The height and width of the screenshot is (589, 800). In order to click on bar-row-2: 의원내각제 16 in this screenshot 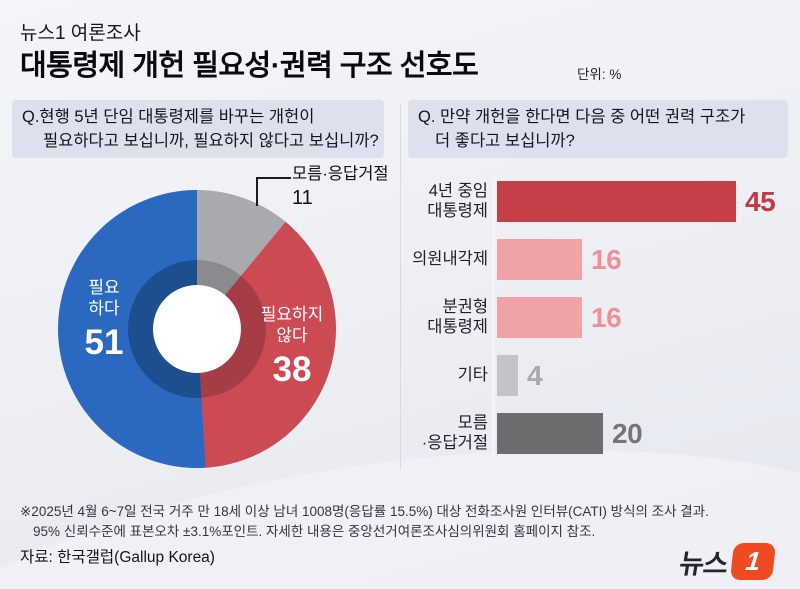, I will do `click(511, 259)`.